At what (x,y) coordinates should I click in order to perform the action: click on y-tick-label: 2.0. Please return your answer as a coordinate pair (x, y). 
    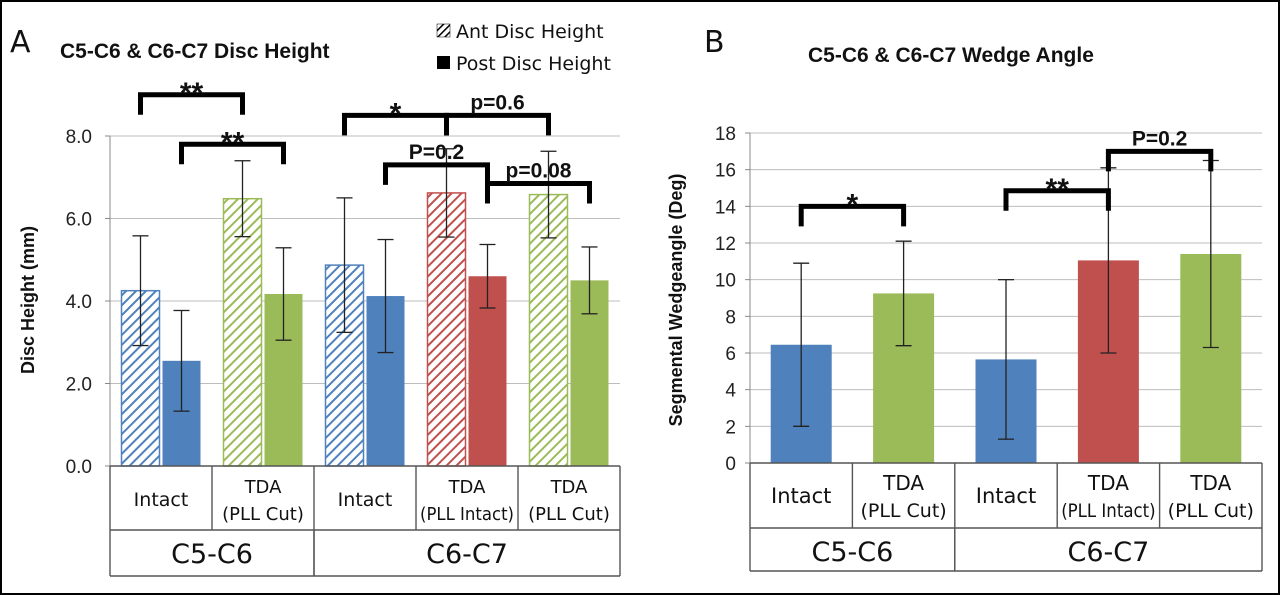
    Looking at the image, I should click on (79, 385).